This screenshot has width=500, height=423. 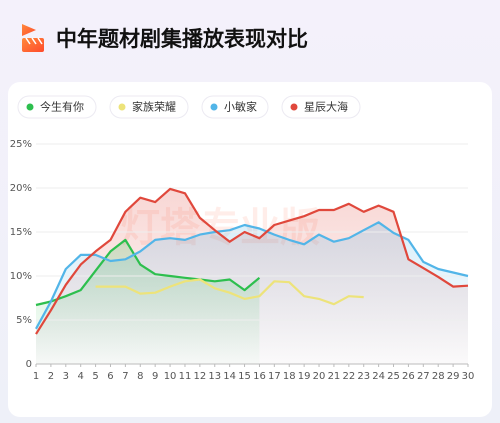 I want to click on y-tick-label: 15%, so click(x=21, y=232).